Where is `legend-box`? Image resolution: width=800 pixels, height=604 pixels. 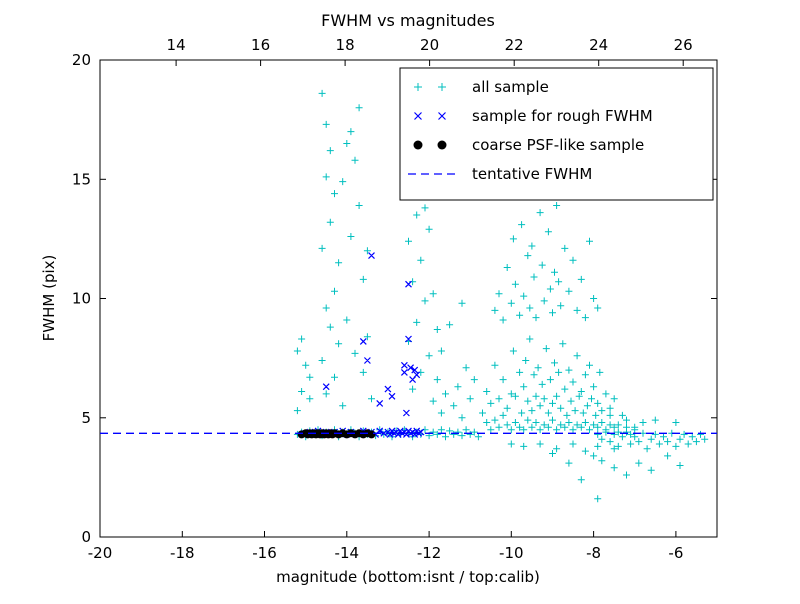
legend-box is located at coordinates (556, 134).